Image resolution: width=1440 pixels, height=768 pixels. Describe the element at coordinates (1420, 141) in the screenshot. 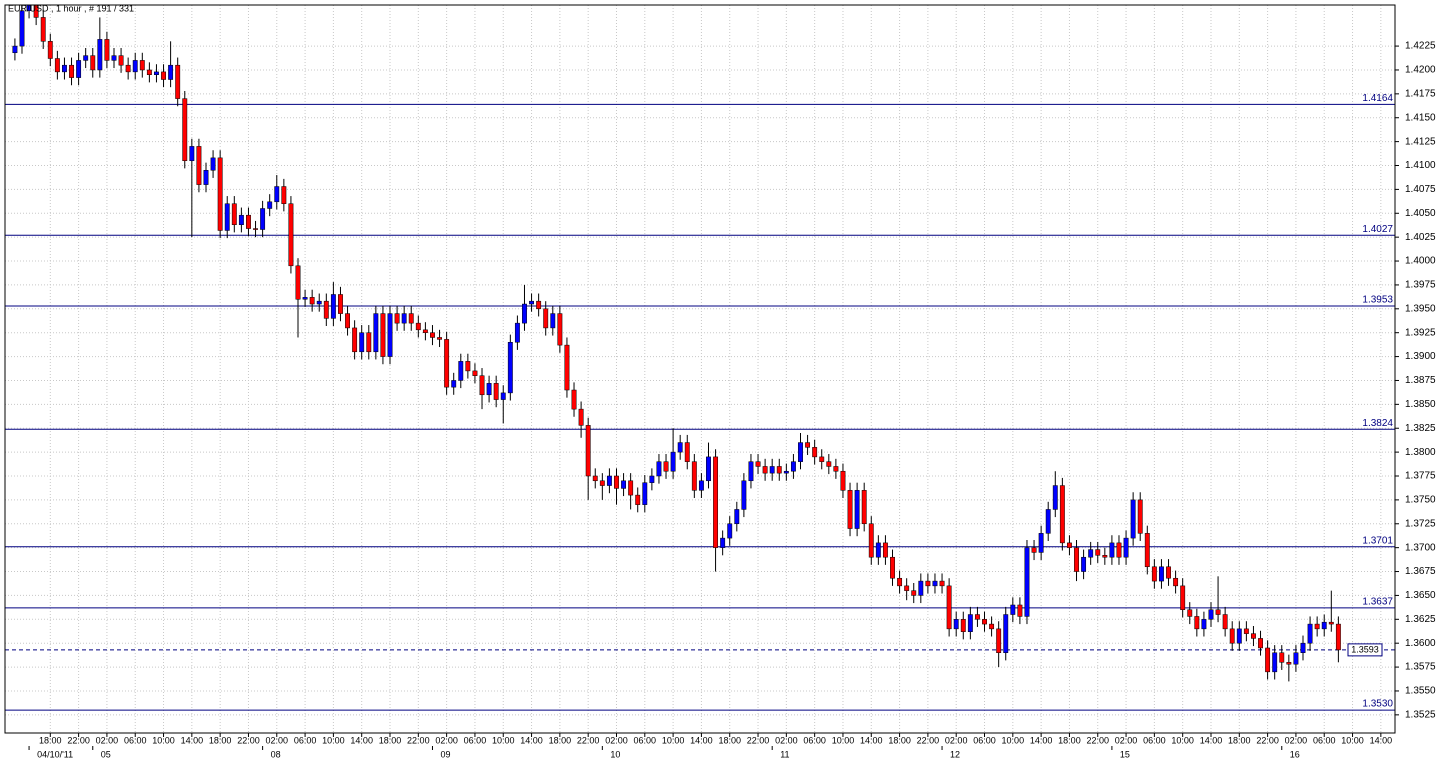

I see `y-tick-label: 1.4125` at that location.